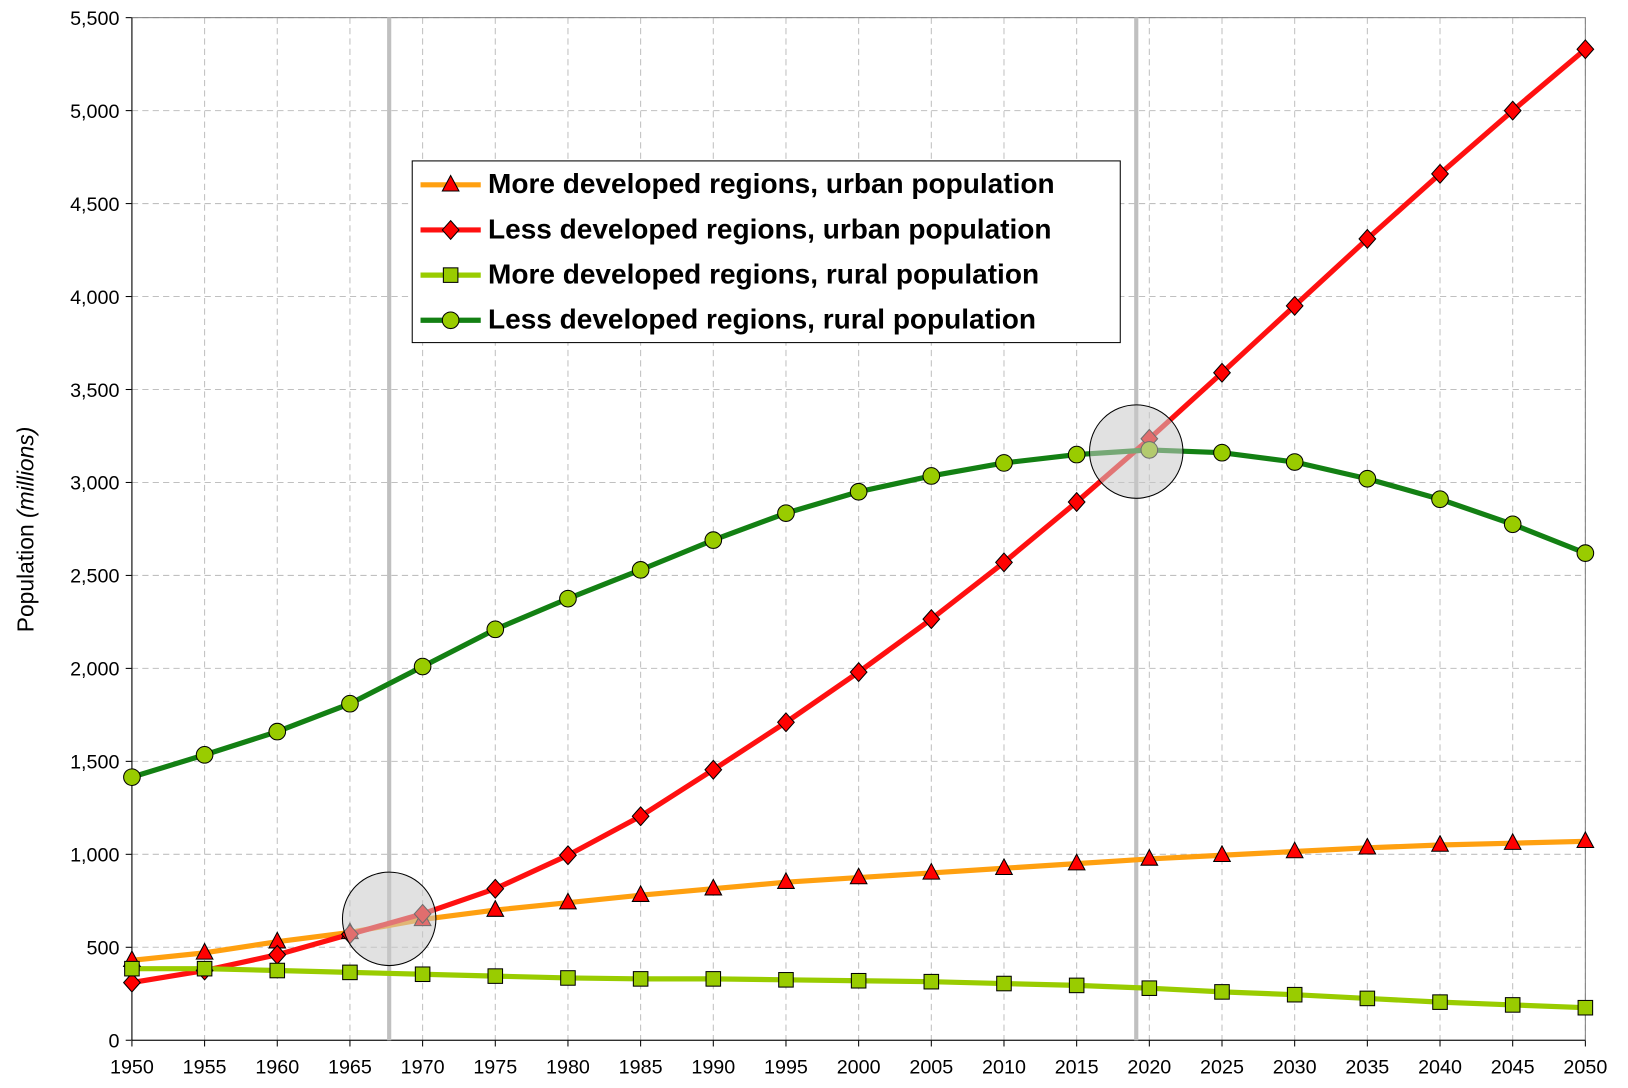  What do you see at coordinates (1585, 1067) in the screenshot?
I see `x-tick-label: 2050` at bounding box center [1585, 1067].